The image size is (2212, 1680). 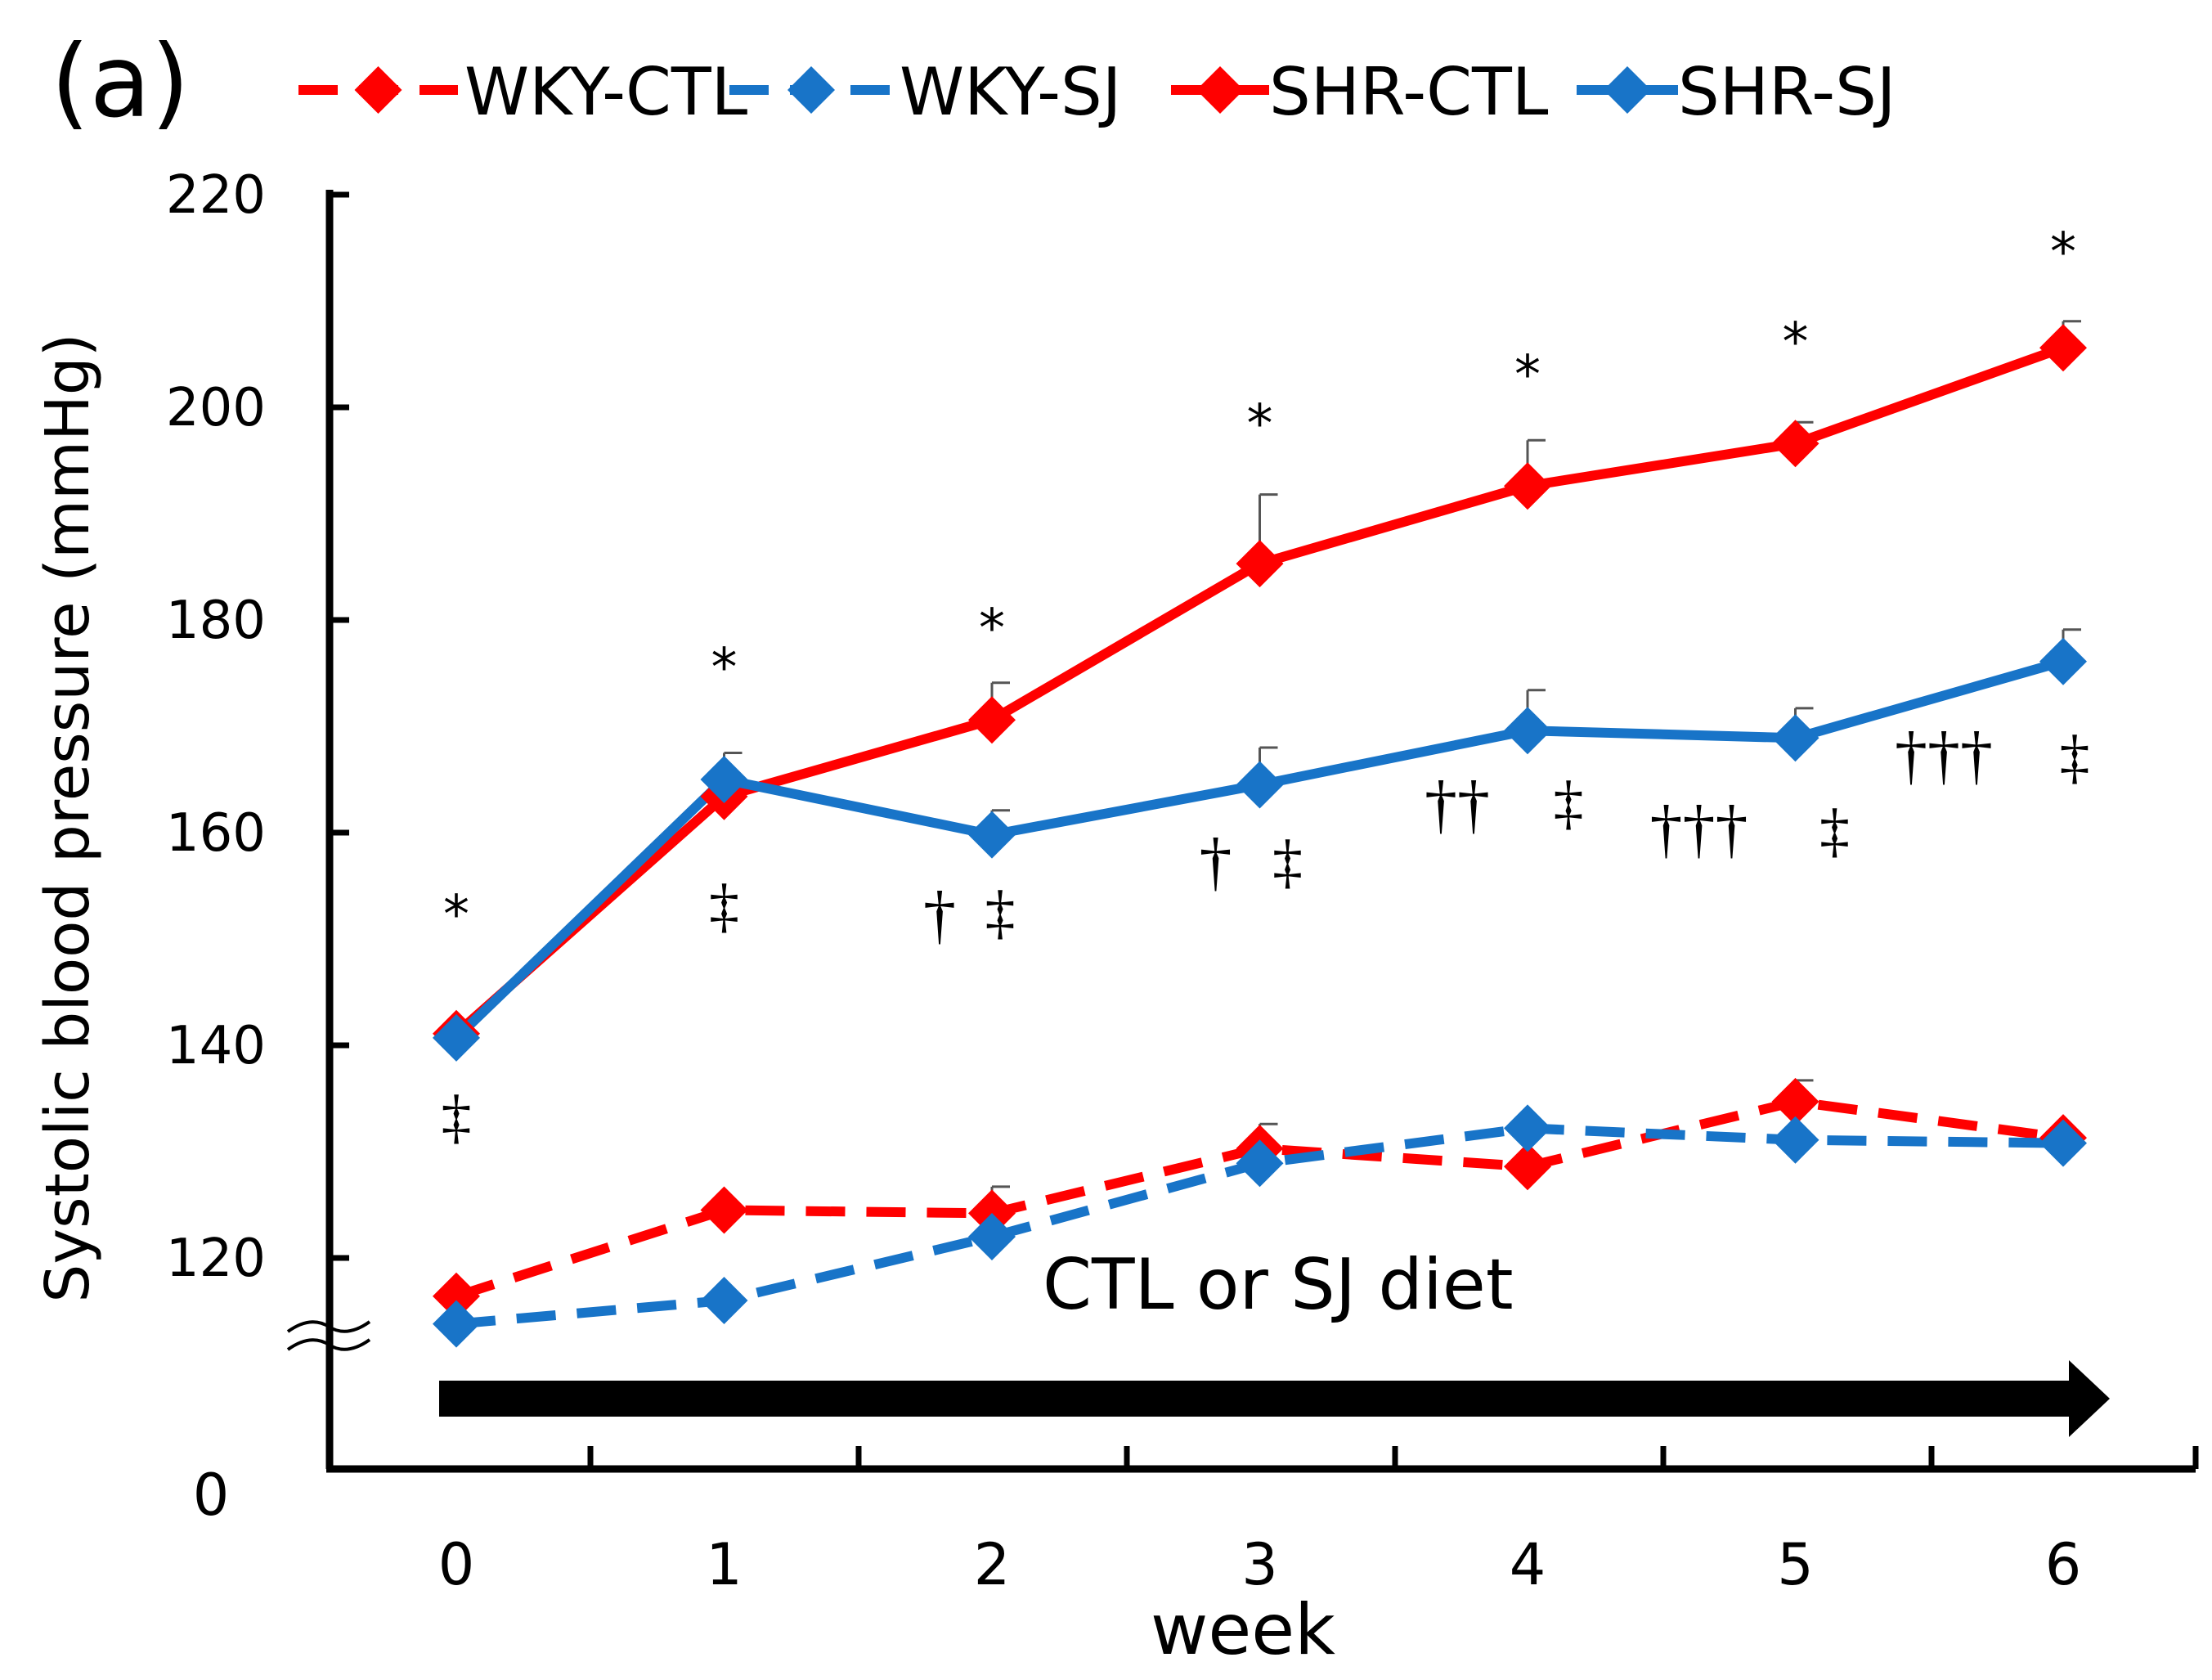 I want to click on x-tick-label: 1, so click(x=724, y=1565).